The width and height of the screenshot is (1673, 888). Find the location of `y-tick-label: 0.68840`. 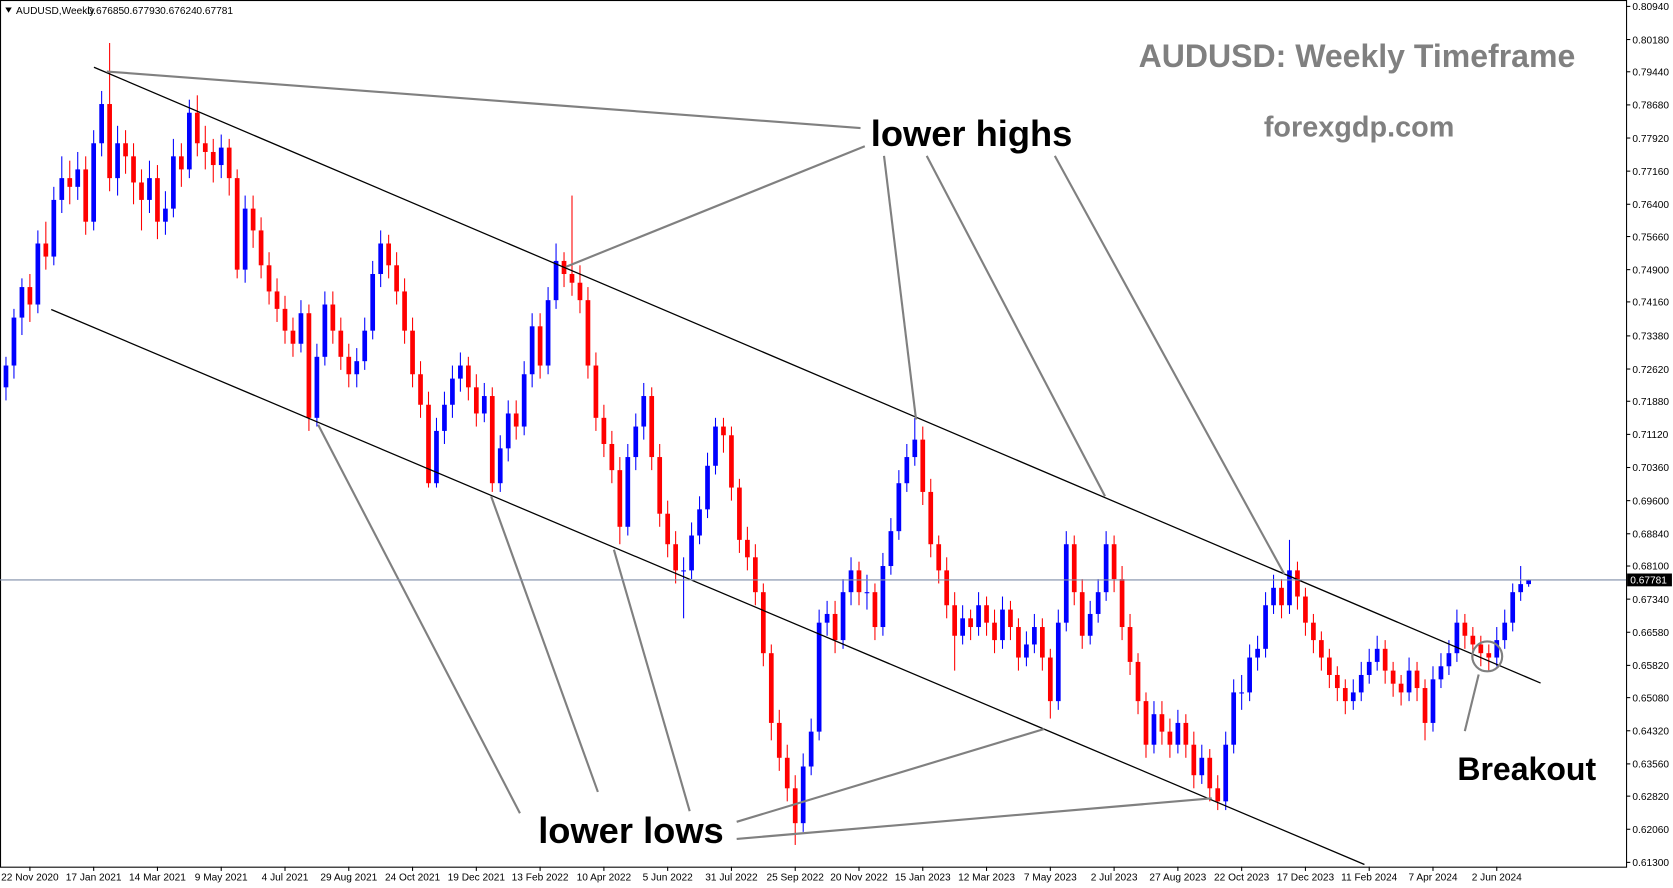

y-tick-label: 0.68840 is located at coordinates (1650, 535).